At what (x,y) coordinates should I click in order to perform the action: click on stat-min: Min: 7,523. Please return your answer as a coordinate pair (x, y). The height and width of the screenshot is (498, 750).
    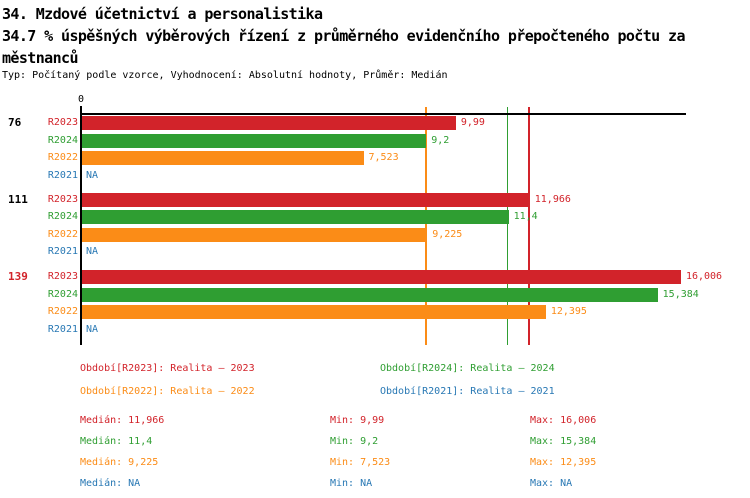
    Looking at the image, I should click on (360, 462).